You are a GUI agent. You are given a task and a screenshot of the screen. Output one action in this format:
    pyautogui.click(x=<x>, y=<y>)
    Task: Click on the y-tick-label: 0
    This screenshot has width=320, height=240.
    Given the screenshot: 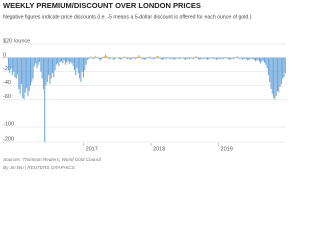 What is the action you would take?
    pyautogui.click(x=4, y=55)
    